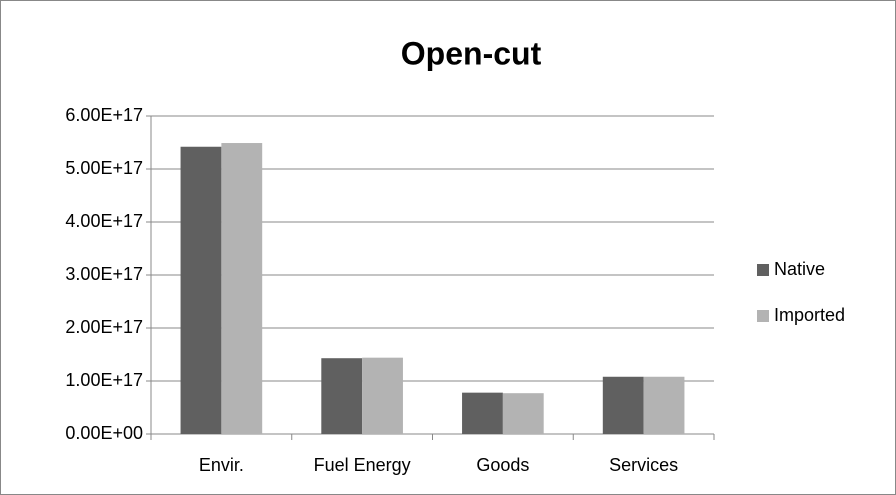  What do you see at coordinates (809, 315) in the screenshot?
I see `legend-label: Imported` at bounding box center [809, 315].